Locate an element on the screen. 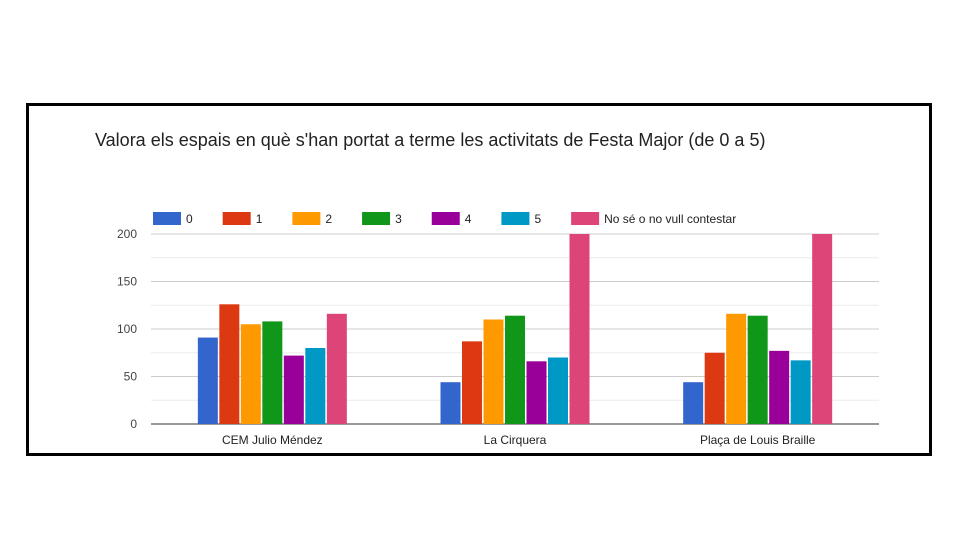 This screenshot has height=542, width=962. legend-label: 2 is located at coordinates (328, 219).